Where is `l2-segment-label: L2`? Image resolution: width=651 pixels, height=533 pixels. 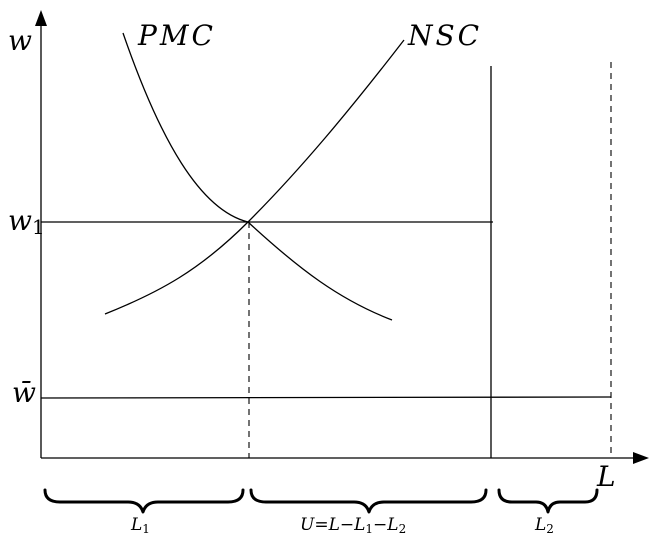 l2-segment-label: L2 is located at coordinates (544, 524).